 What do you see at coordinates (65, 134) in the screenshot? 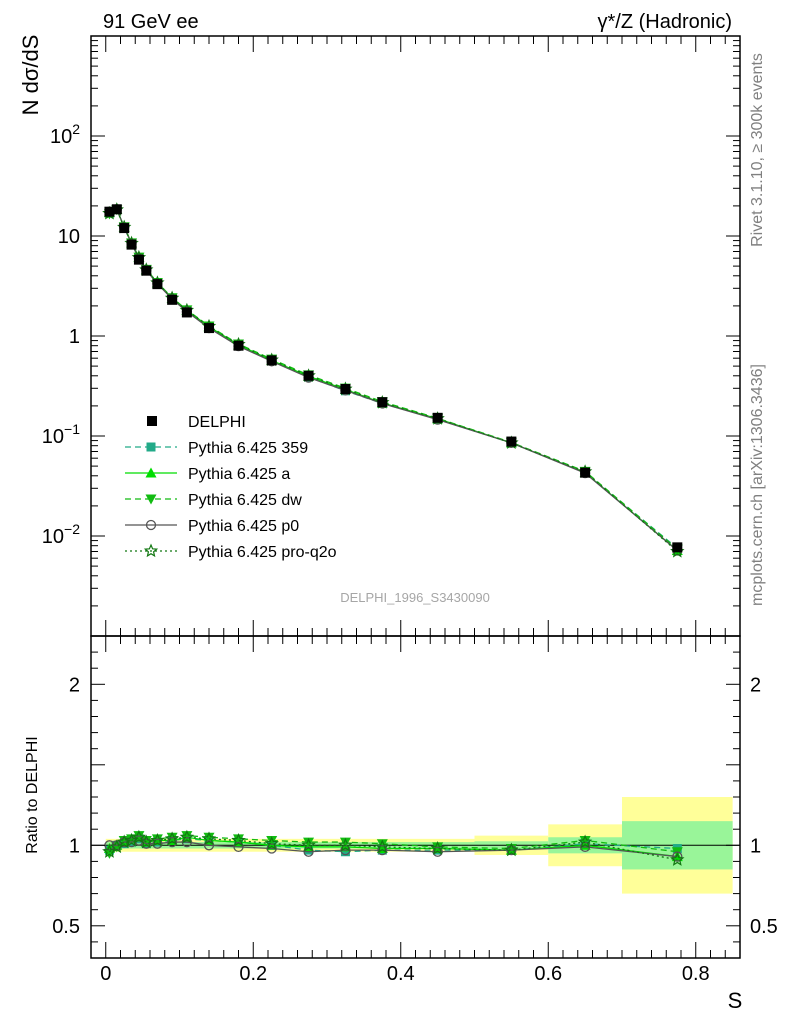
I see `main-y-tick-label: 10²` at bounding box center [65, 134].